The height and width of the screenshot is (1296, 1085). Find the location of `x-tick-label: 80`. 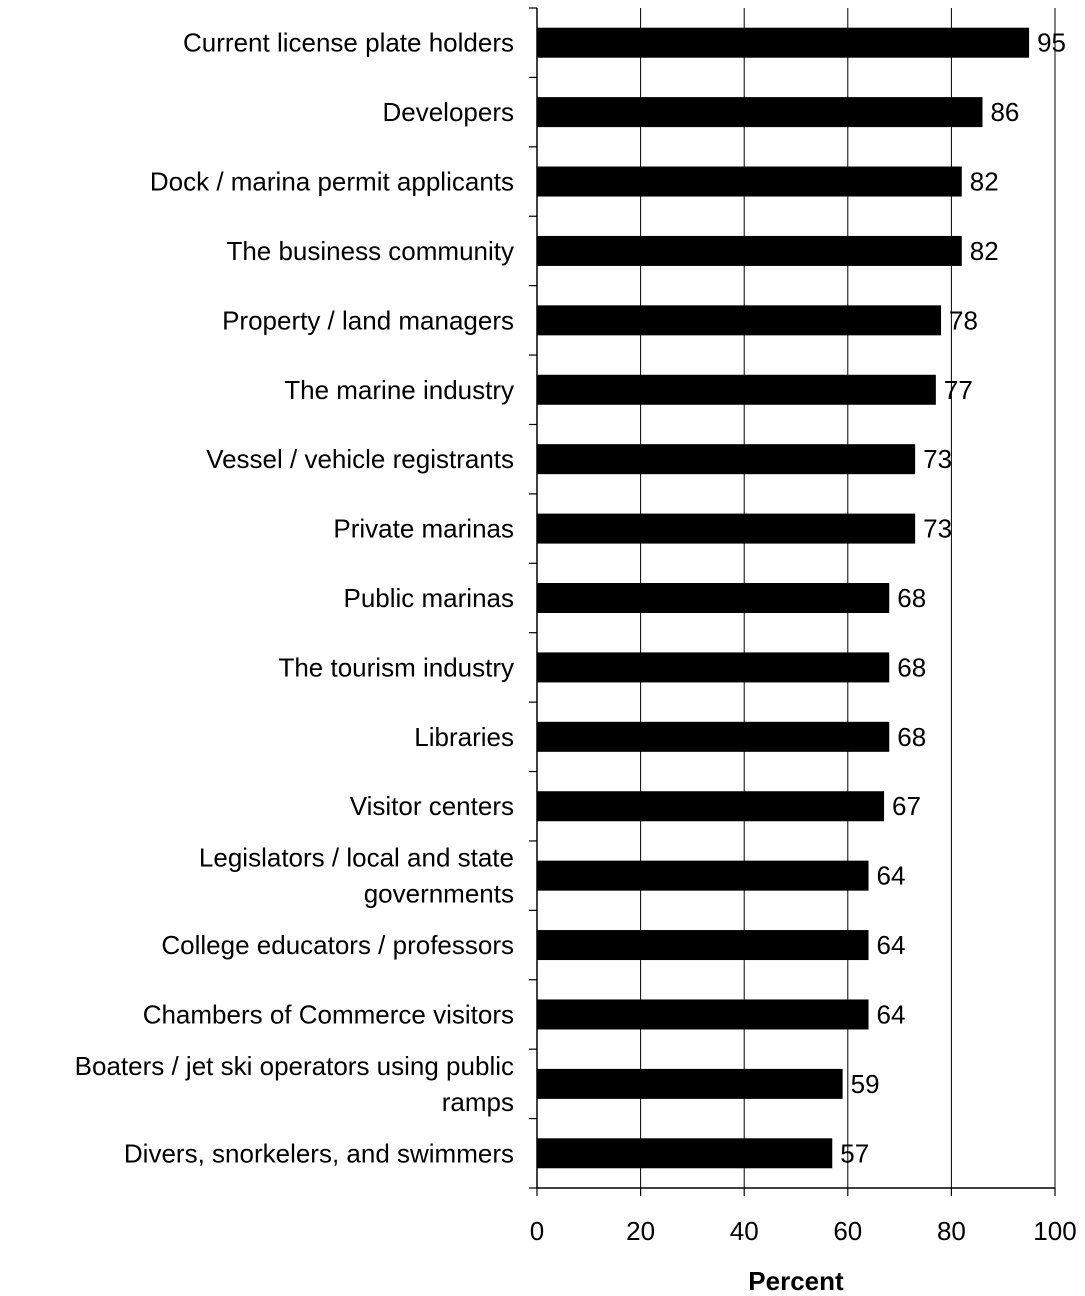

x-tick-label: 80 is located at coordinates (951, 1231).